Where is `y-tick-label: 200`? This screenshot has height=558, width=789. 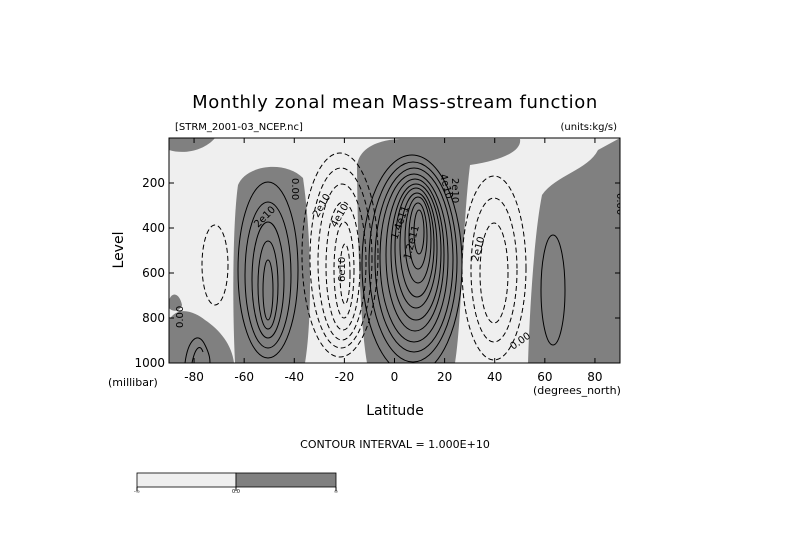 y-tick-label: 200 is located at coordinates (153, 183).